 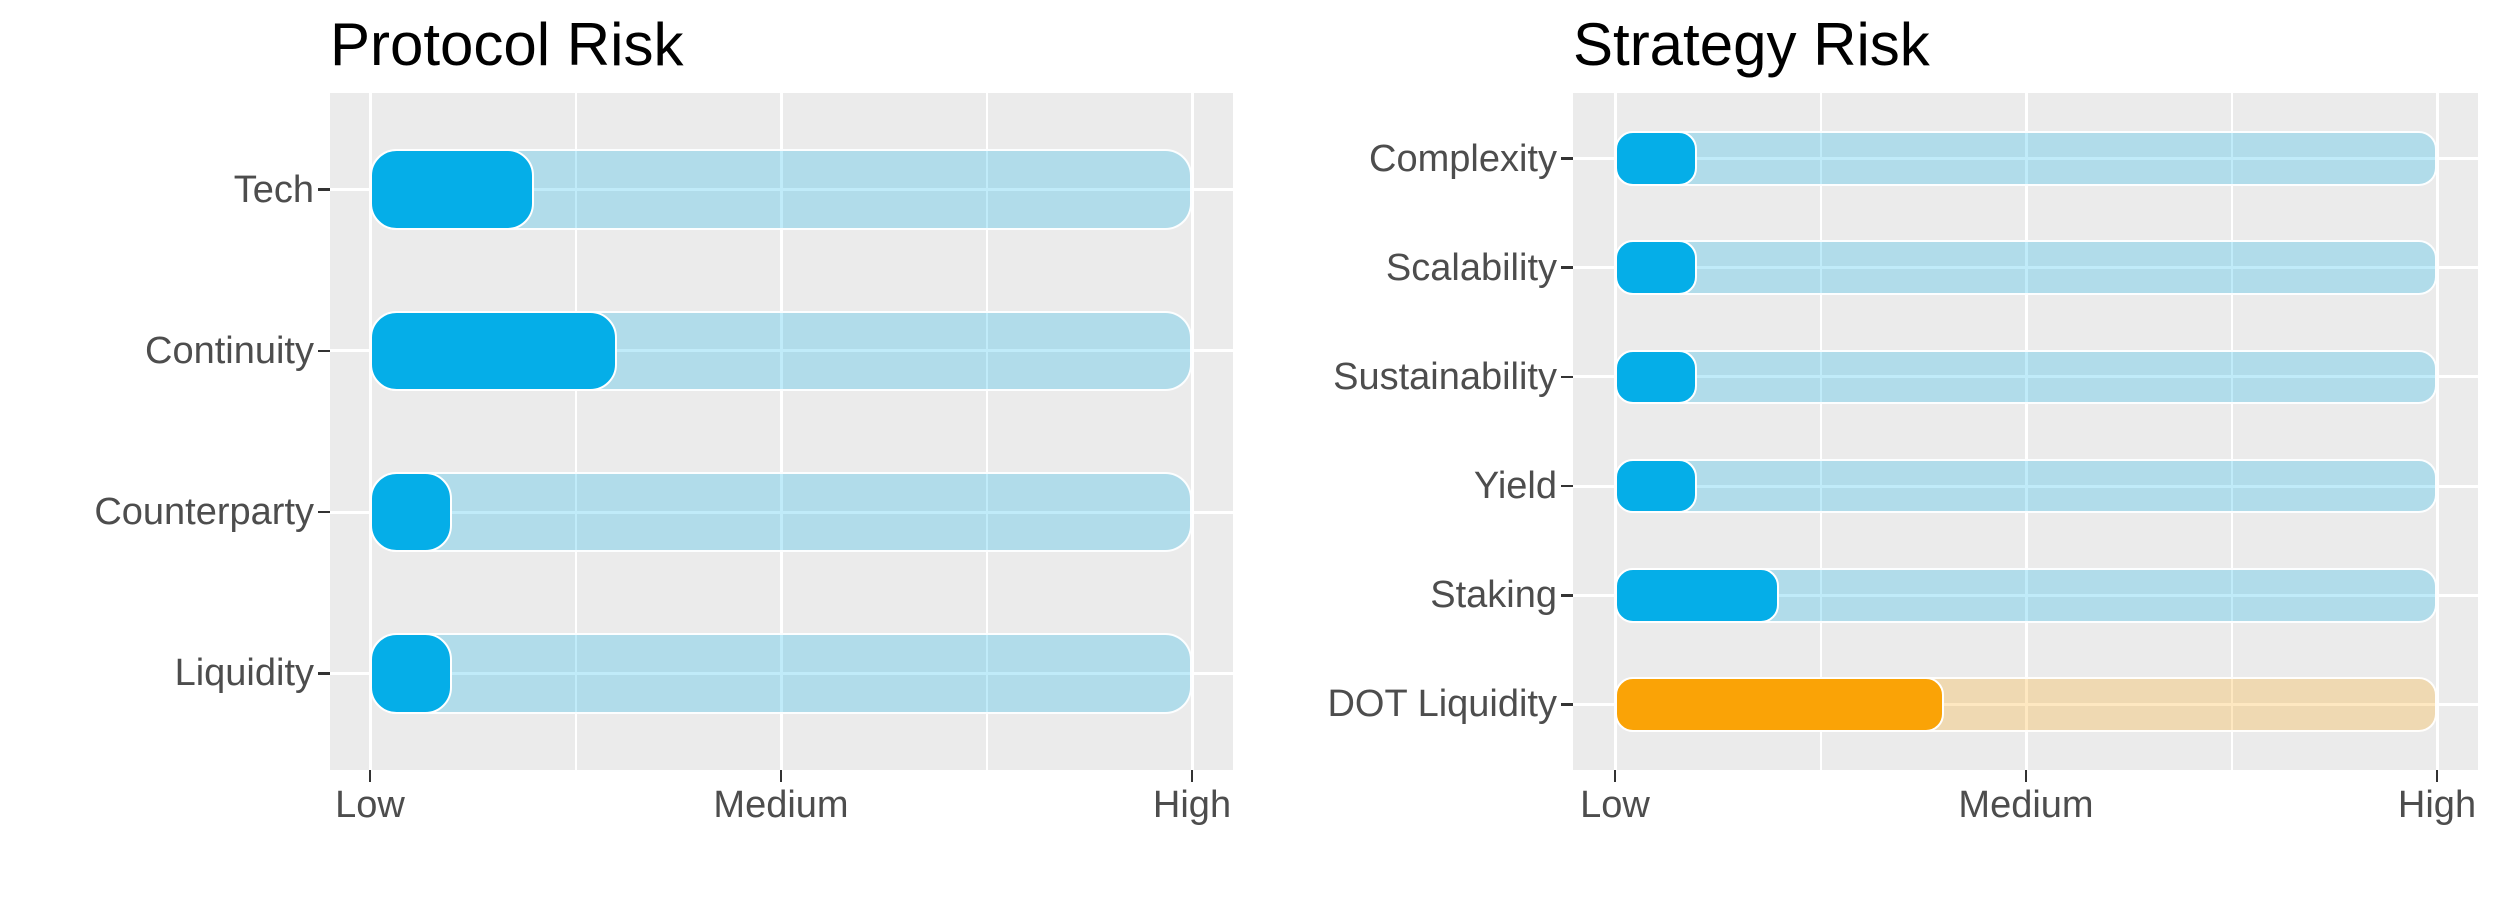 I want to click on category-label-counterparty: Counterparty, so click(x=204, y=512).